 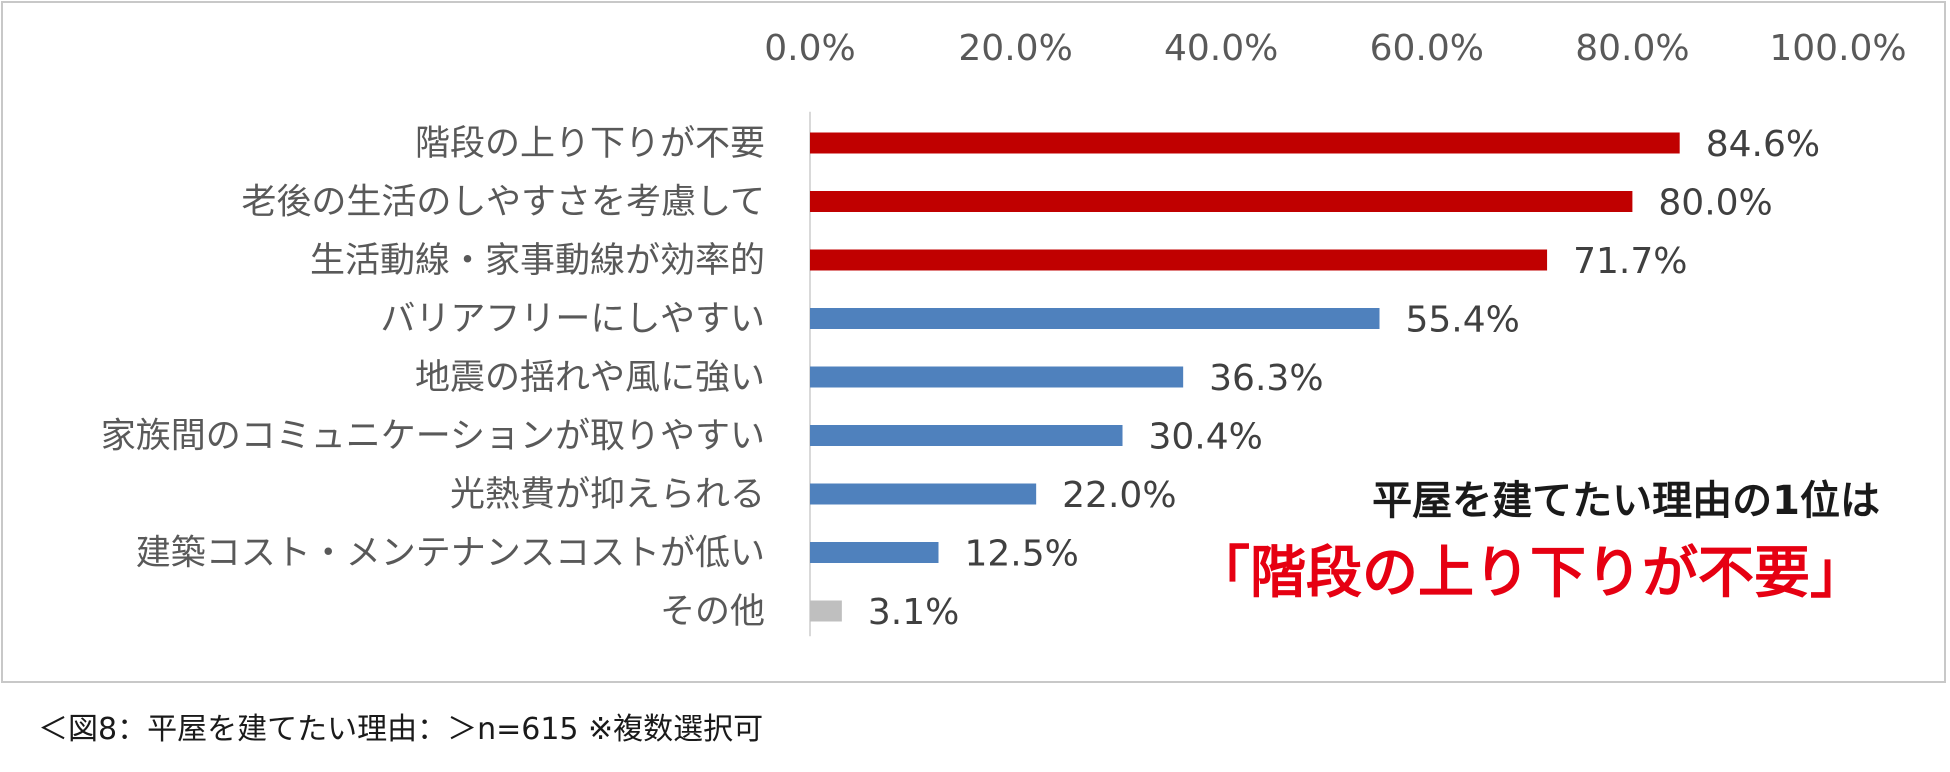 I want to click on x-tick-label: 80.0%, so click(x=1632, y=48).